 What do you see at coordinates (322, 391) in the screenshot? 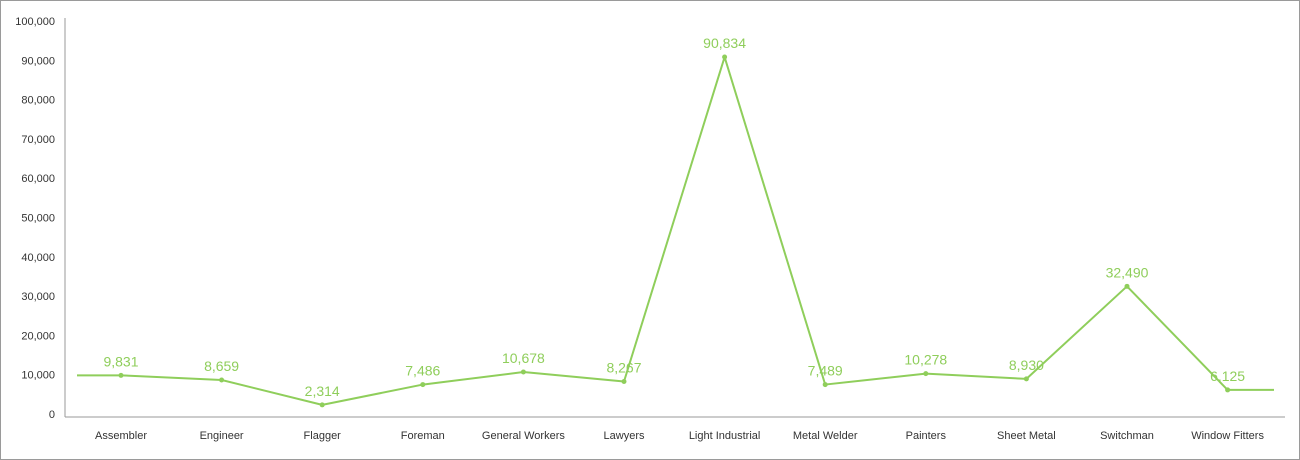
I see `data-label: 2,314` at bounding box center [322, 391].